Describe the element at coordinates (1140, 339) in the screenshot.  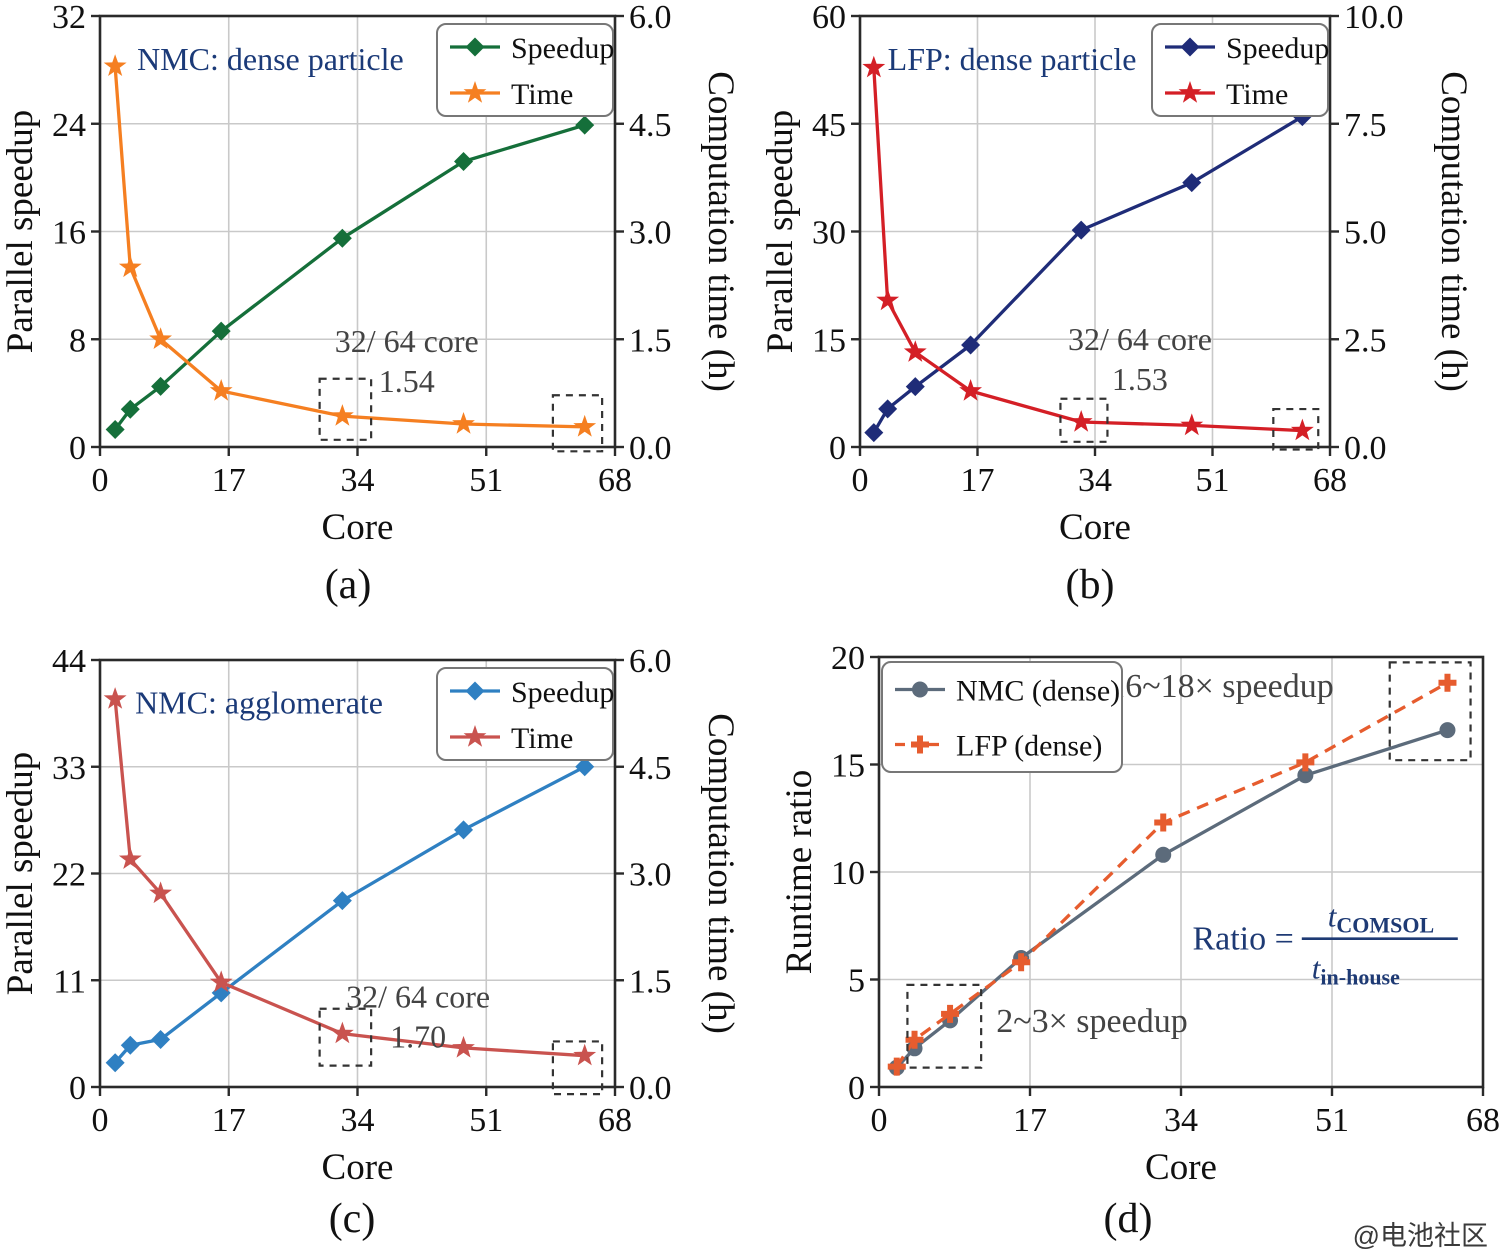
I see `annotation: 32/ 64 core` at that location.